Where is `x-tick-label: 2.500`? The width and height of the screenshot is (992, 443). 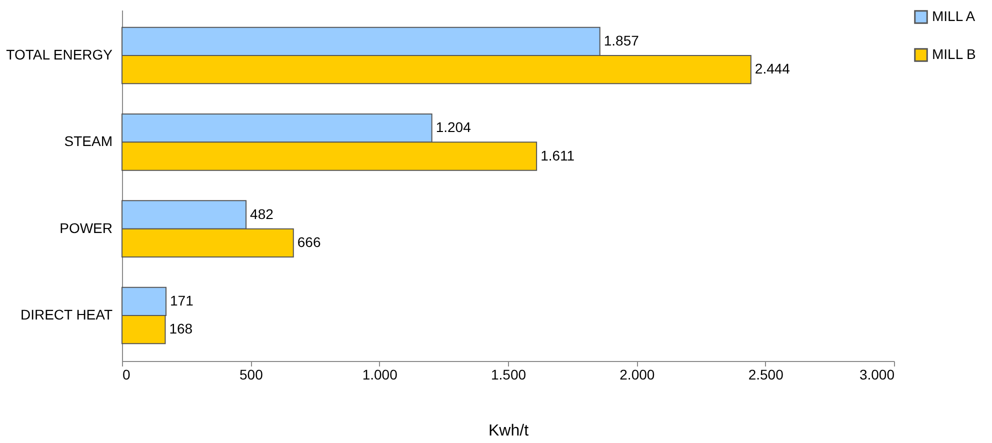 x-tick-label: 2.500 is located at coordinates (766, 374).